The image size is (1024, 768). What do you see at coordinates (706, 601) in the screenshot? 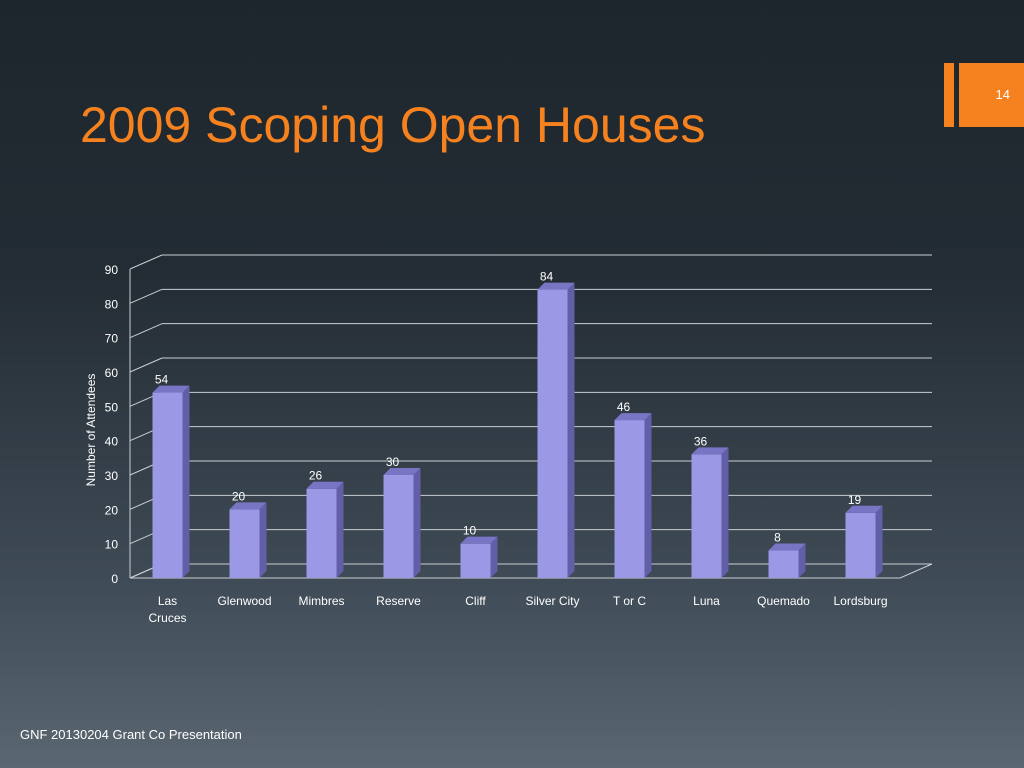
I see `x-tick-label: Luna` at bounding box center [706, 601].